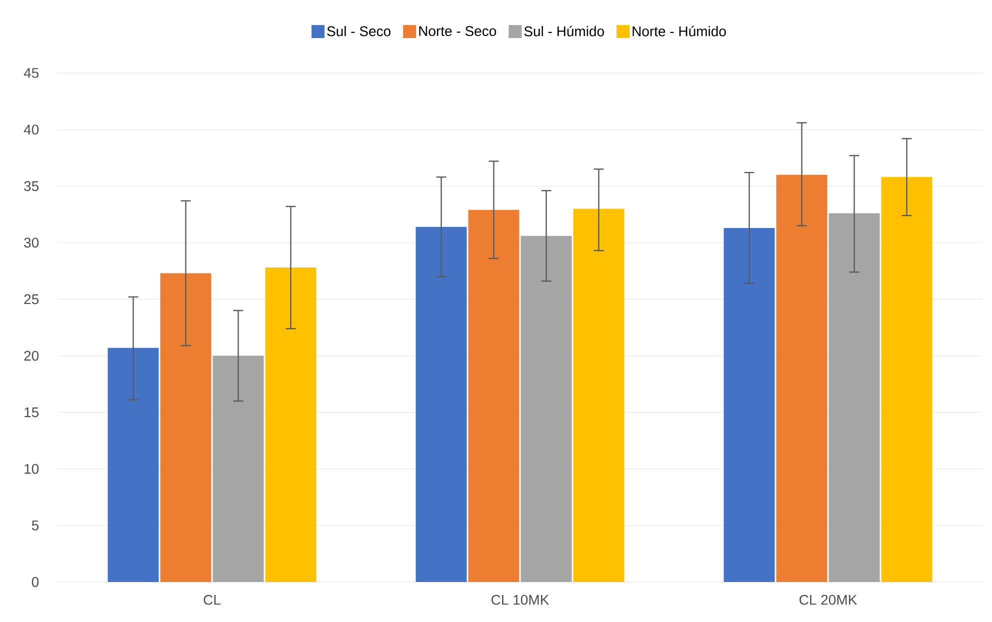 The width and height of the screenshot is (992, 622). Describe the element at coordinates (35, 582) in the screenshot. I see `y-tick-label: 0` at that location.